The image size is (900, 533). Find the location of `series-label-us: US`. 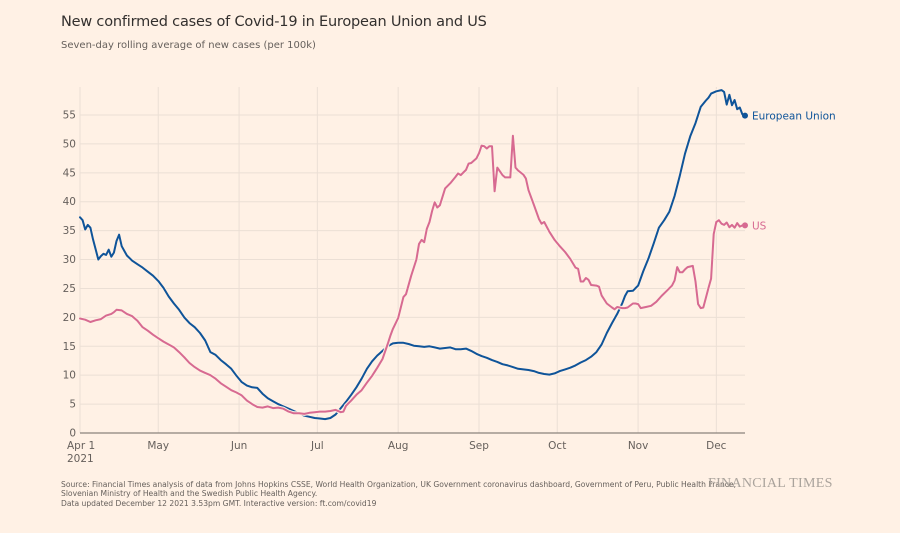

series-label-us: US is located at coordinates (759, 226).